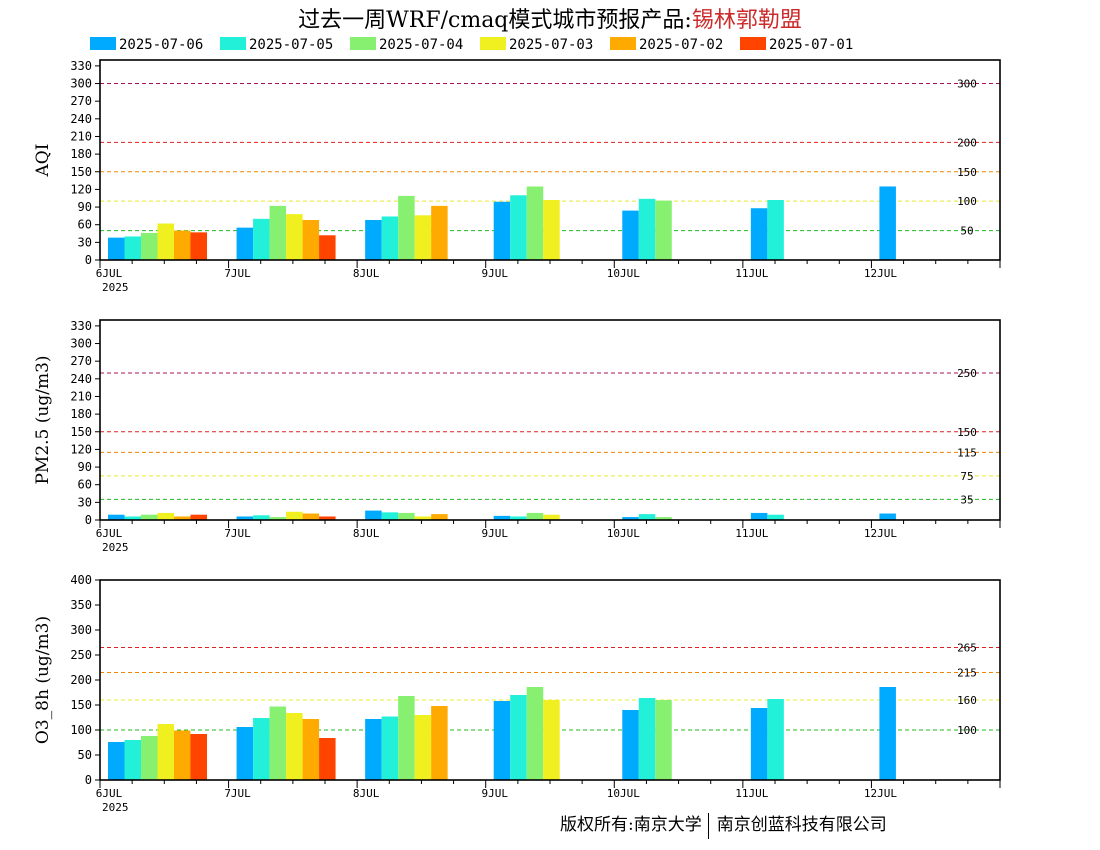  I want to click on o3-8h-bar-s0-d1, so click(245, 753).